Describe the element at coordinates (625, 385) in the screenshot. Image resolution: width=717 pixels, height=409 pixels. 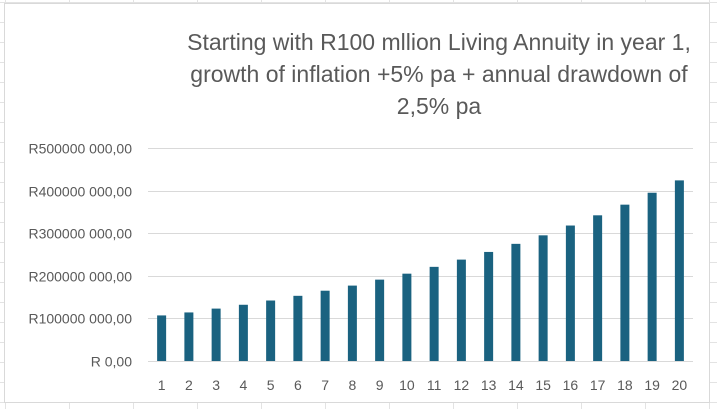
I see `x-tick-label: 18` at that location.